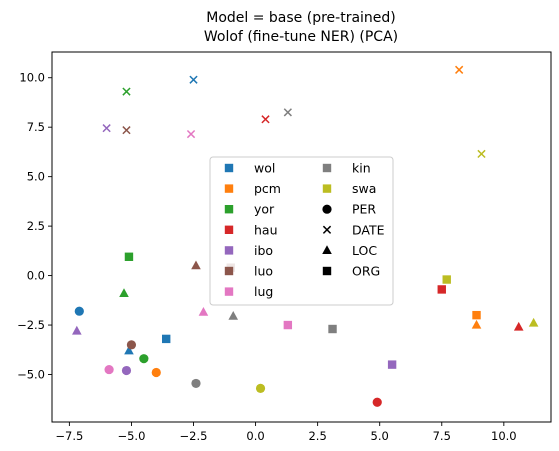 Image resolution: width=559 pixels, height=451 pixels. I want to click on legend-marker-per, so click(327, 209).